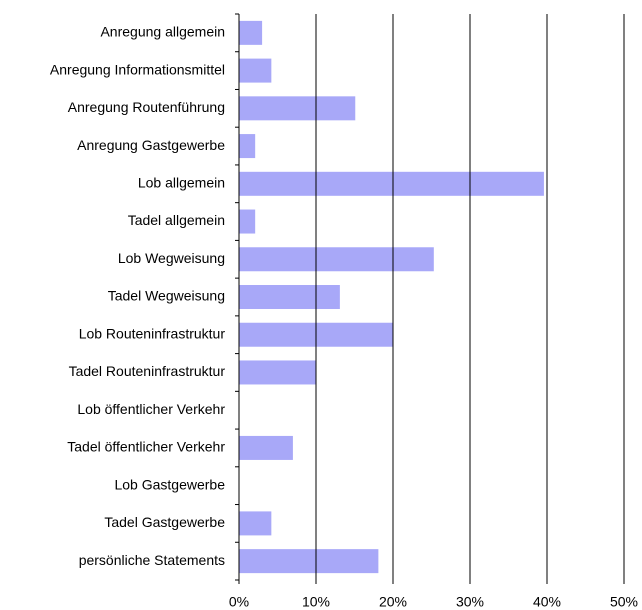  I want to click on y-tick-label: Lob Wegweisung, so click(171, 258).